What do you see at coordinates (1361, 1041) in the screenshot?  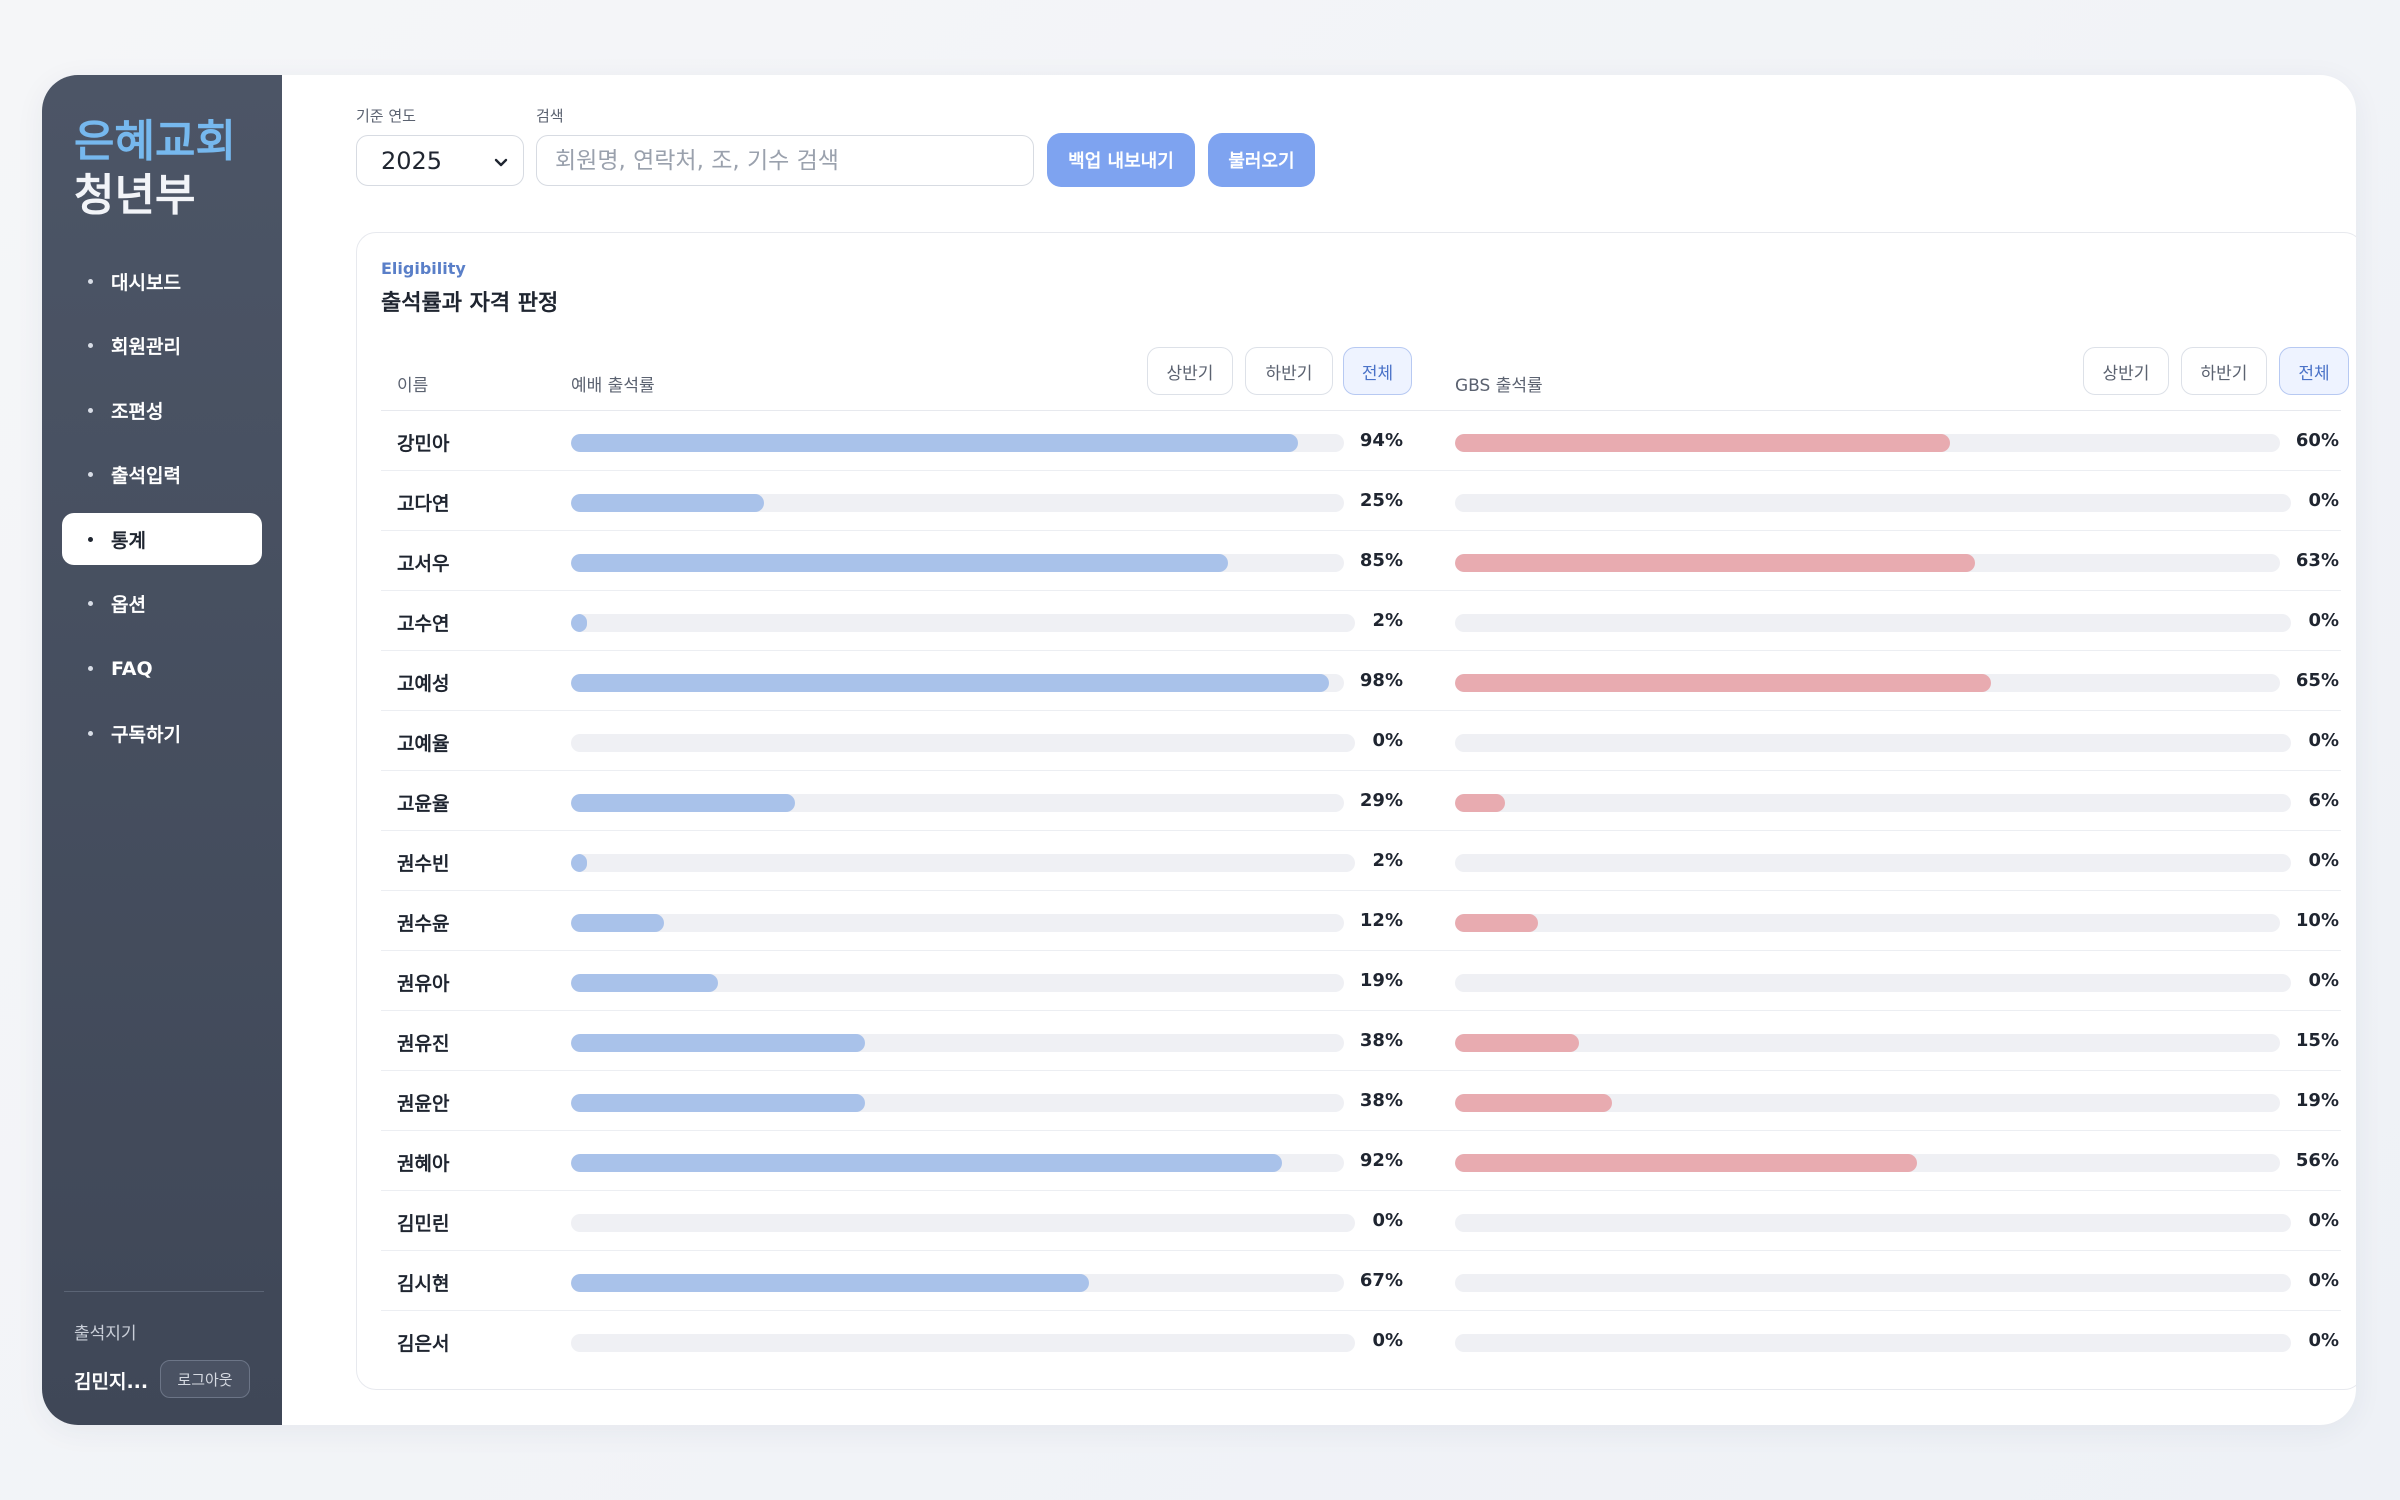 I see `table-row: 권유진 38% 15%` at bounding box center [1361, 1041].